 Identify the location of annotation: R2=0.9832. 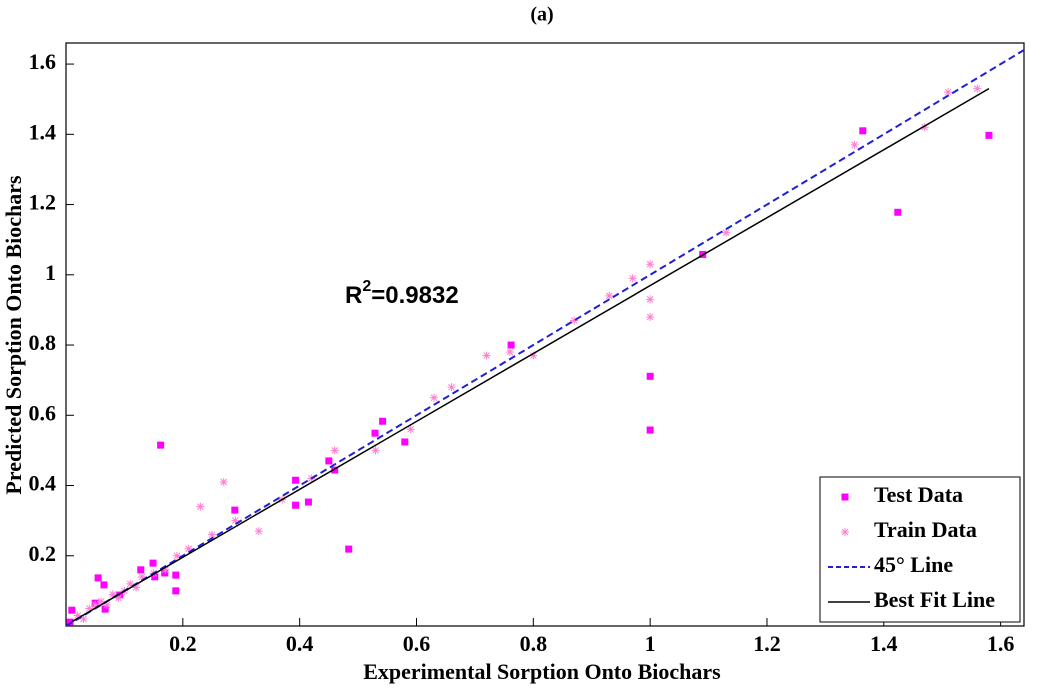
(402, 293).